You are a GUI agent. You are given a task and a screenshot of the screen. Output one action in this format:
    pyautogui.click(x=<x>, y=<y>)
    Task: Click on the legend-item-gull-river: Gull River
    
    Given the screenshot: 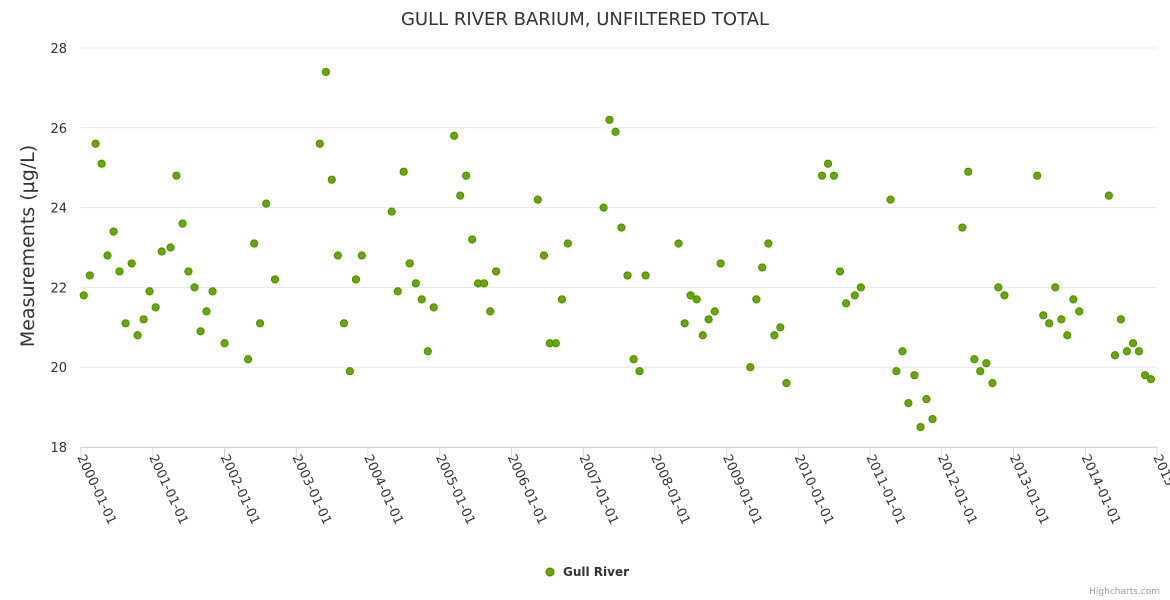 What is the action you would take?
    pyautogui.click(x=596, y=572)
    